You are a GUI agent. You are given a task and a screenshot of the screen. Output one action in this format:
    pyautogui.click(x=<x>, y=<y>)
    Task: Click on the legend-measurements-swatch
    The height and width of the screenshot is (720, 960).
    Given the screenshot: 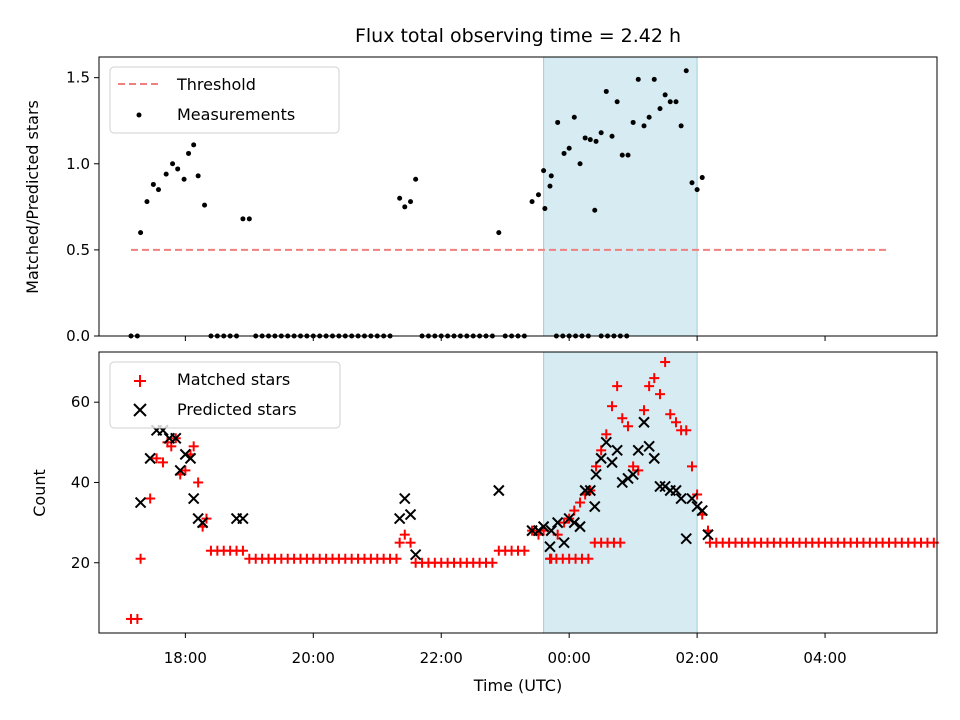 What is the action you would take?
    pyautogui.click(x=139, y=115)
    